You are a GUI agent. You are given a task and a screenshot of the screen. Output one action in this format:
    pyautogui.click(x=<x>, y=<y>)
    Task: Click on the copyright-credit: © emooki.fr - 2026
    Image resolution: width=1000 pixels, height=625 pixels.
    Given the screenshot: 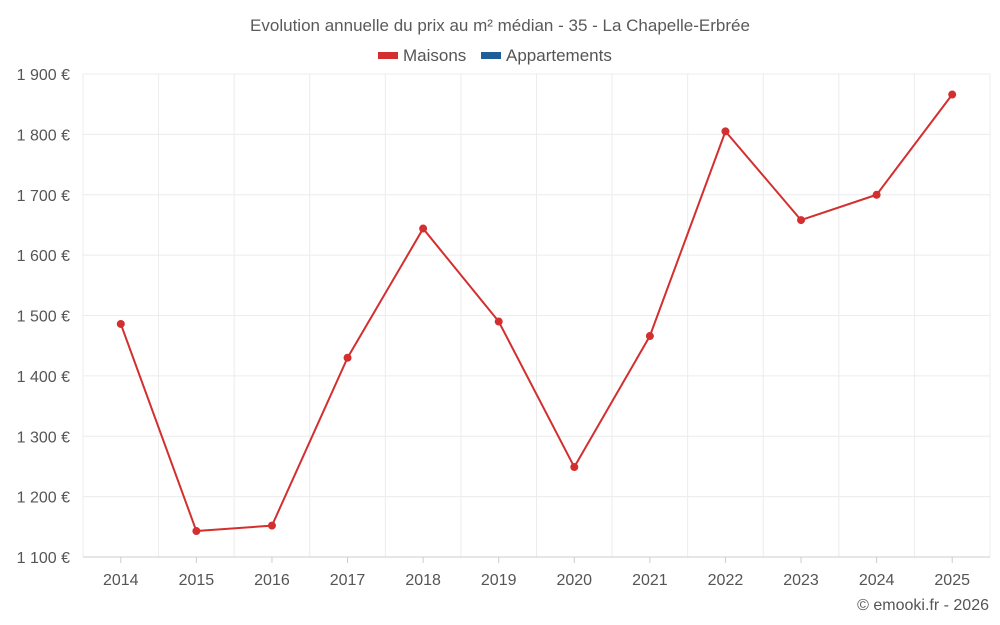 What is the action you would take?
    pyautogui.click(x=923, y=605)
    